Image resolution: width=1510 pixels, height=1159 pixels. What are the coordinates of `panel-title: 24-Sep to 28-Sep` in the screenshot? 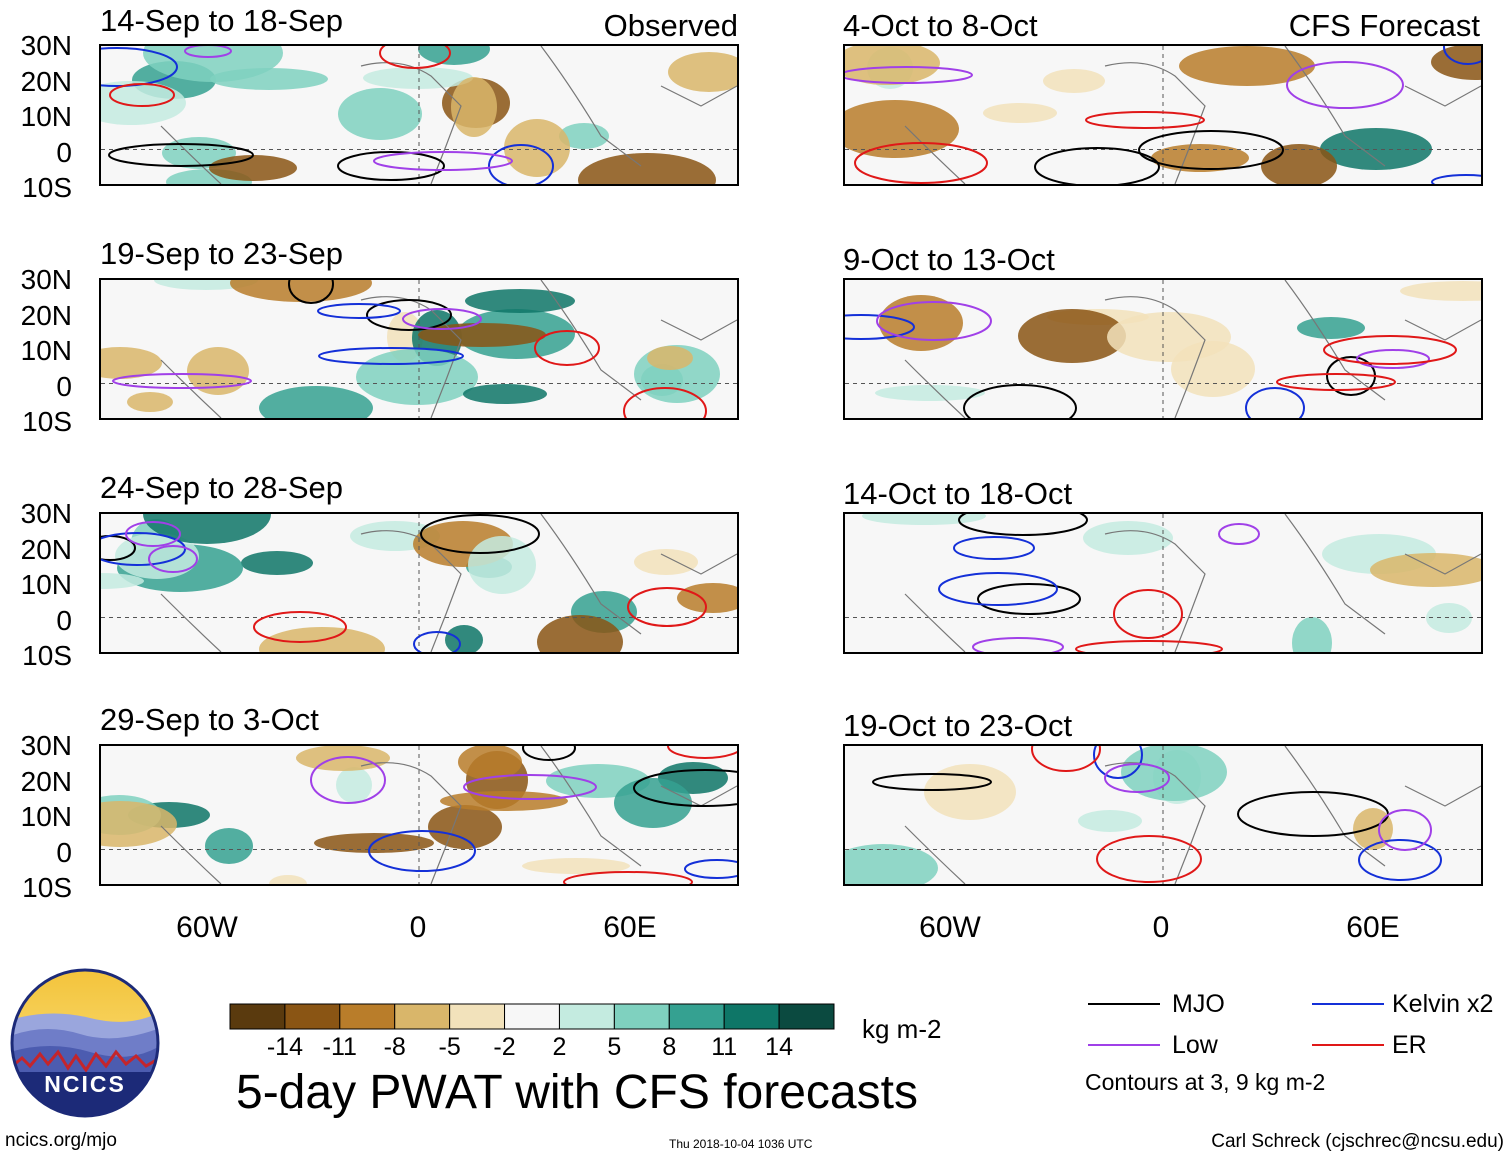 It's located at (222, 487).